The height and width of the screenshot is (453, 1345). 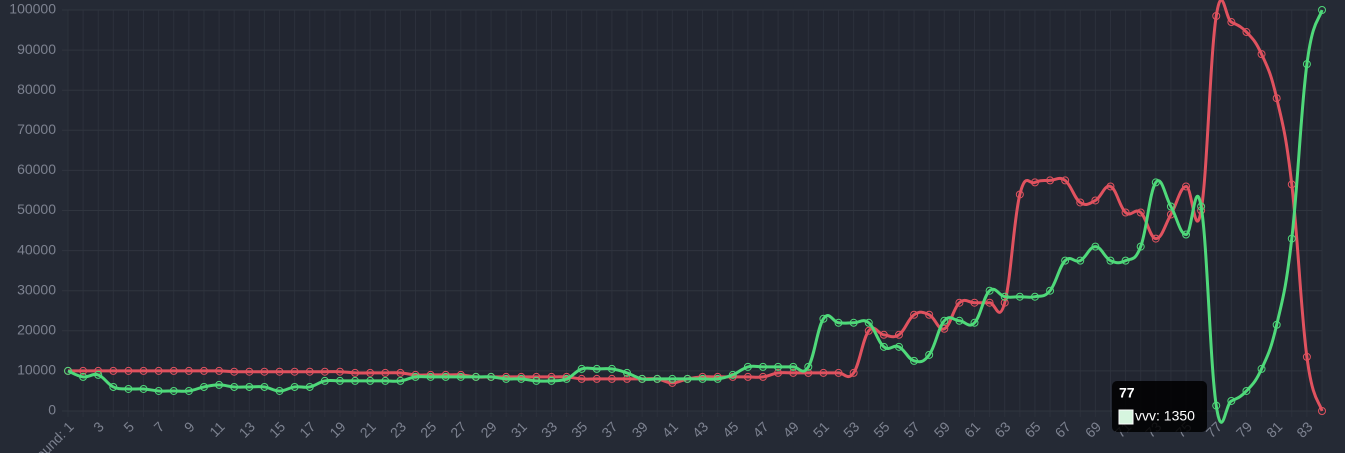 I want to click on y-tick-label: 20000, so click(x=36, y=330).